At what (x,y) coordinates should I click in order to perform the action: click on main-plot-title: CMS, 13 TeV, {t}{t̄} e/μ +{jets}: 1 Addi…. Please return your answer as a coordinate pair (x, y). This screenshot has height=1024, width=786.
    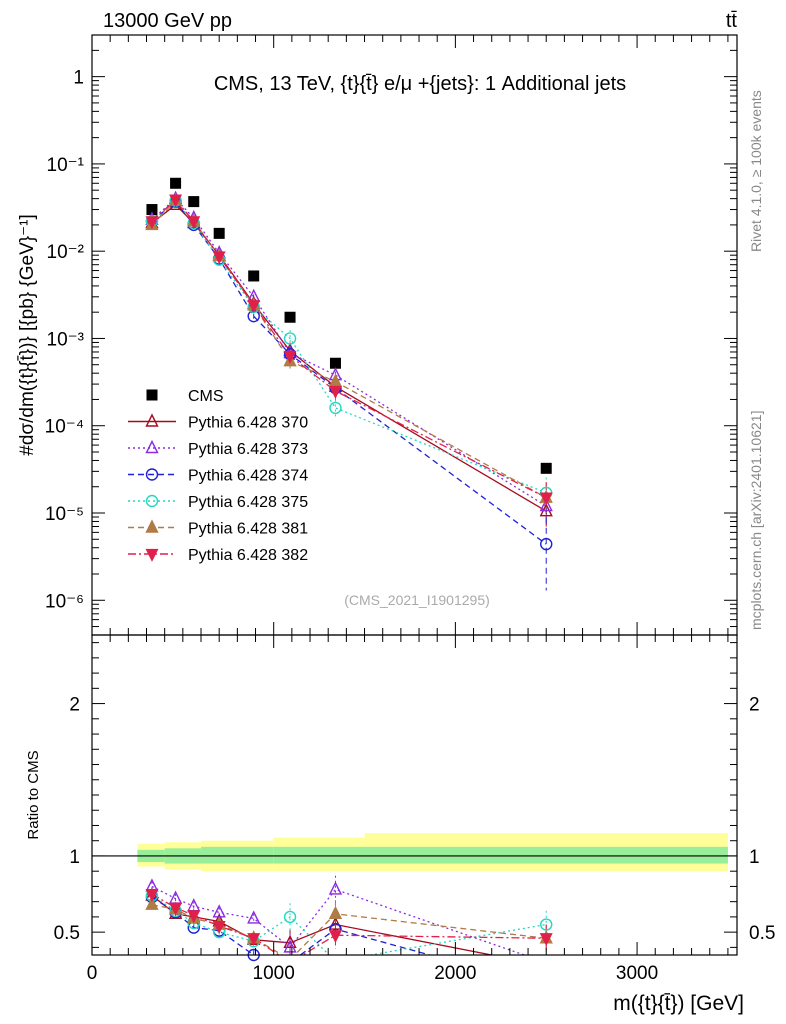
    Looking at the image, I should click on (420, 84).